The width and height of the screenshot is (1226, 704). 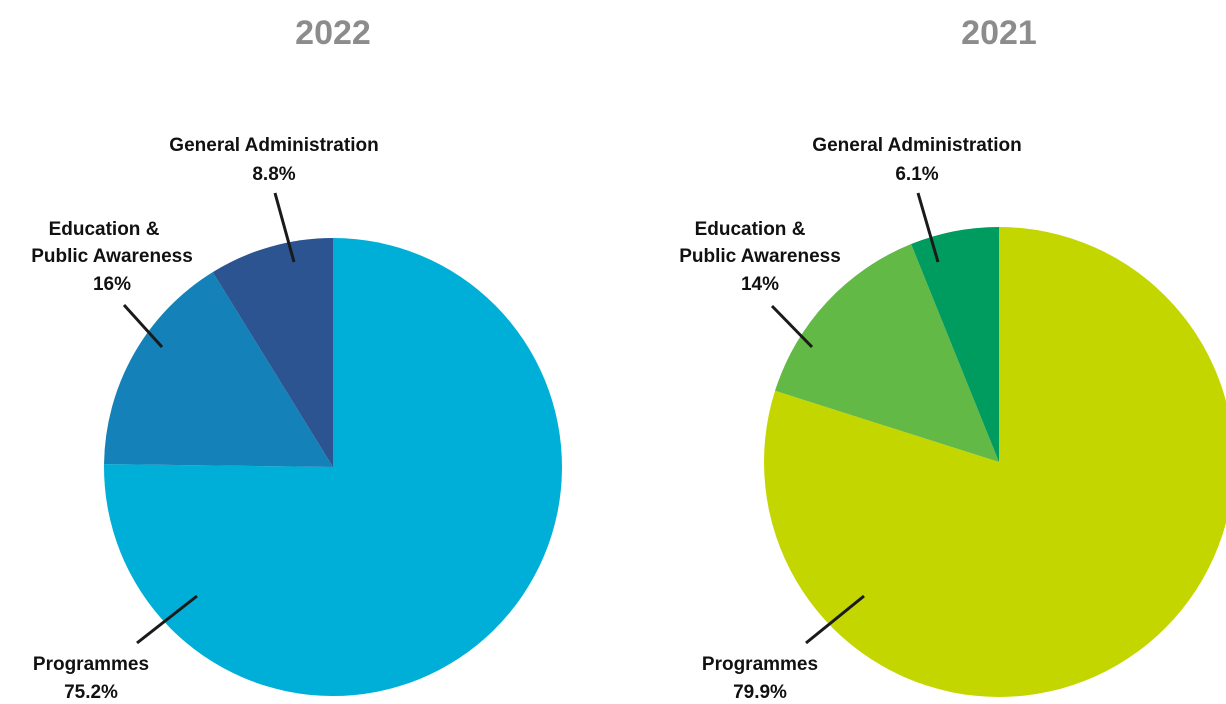 I want to click on slice-label-education-line2-2021: Public Awareness, so click(x=760, y=256).